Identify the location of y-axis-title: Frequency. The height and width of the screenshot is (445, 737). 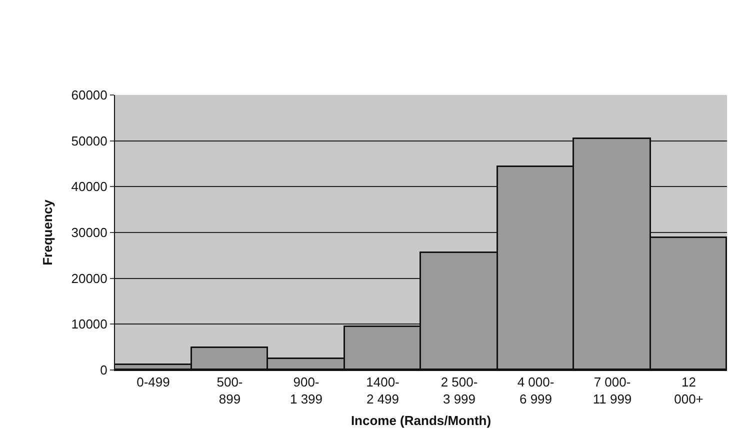
(48, 232).